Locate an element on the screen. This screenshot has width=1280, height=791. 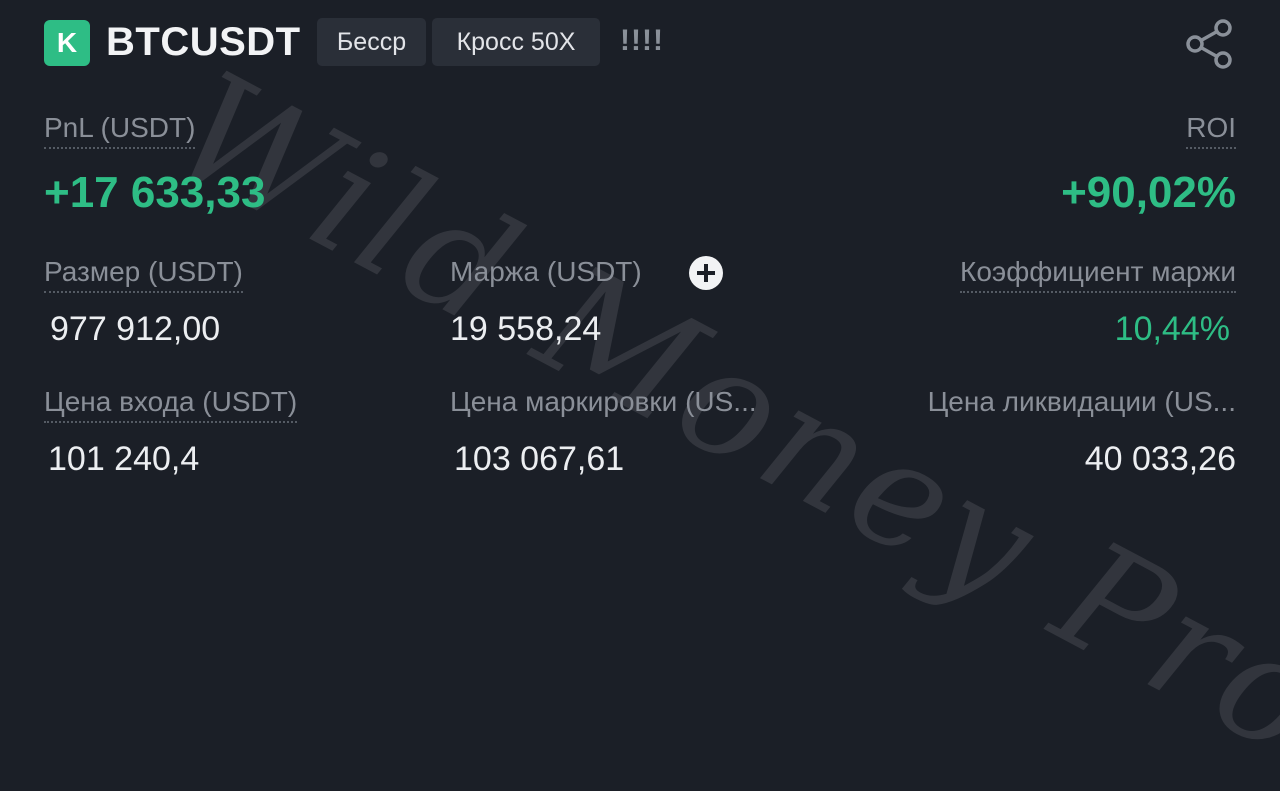
size-label: Размер (USDT) is located at coordinates (143, 274).